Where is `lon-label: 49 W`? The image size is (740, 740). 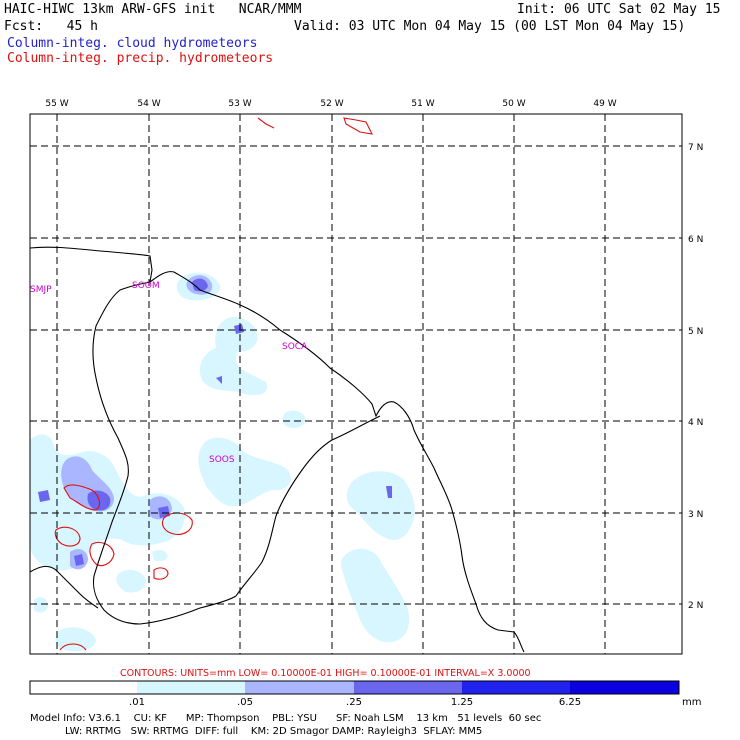
lon-label: 49 W is located at coordinates (604, 104).